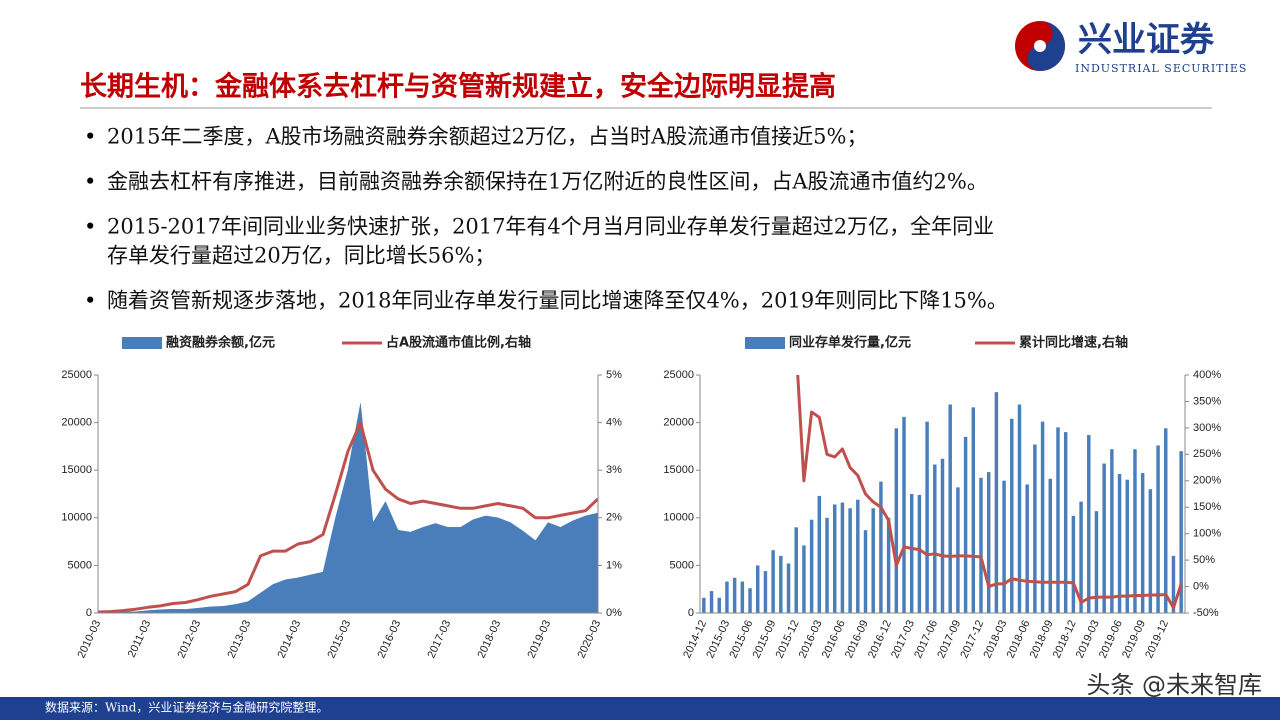 This screenshot has height=720, width=1280. What do you see at coordinates (489, 639) in the screenshot?
I see `x-tick-label: 2018-03` at bounding box center [489, 639].